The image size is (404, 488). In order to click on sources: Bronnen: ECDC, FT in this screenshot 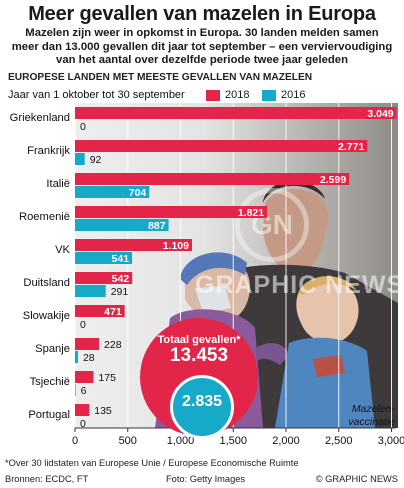, I will do `click(47, 479)`.